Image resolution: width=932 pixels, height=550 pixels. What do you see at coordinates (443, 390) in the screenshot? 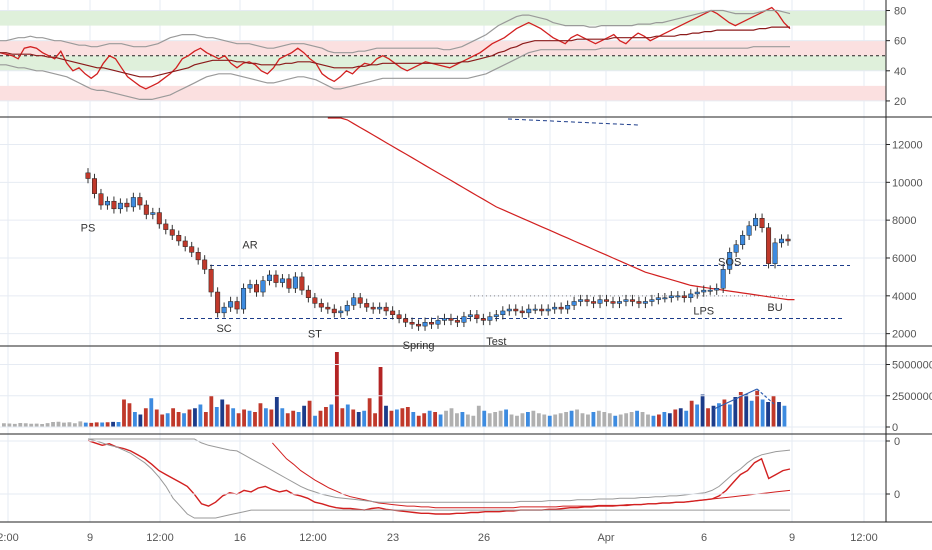
I see `volume-panel` at bounding box center [443, 390].